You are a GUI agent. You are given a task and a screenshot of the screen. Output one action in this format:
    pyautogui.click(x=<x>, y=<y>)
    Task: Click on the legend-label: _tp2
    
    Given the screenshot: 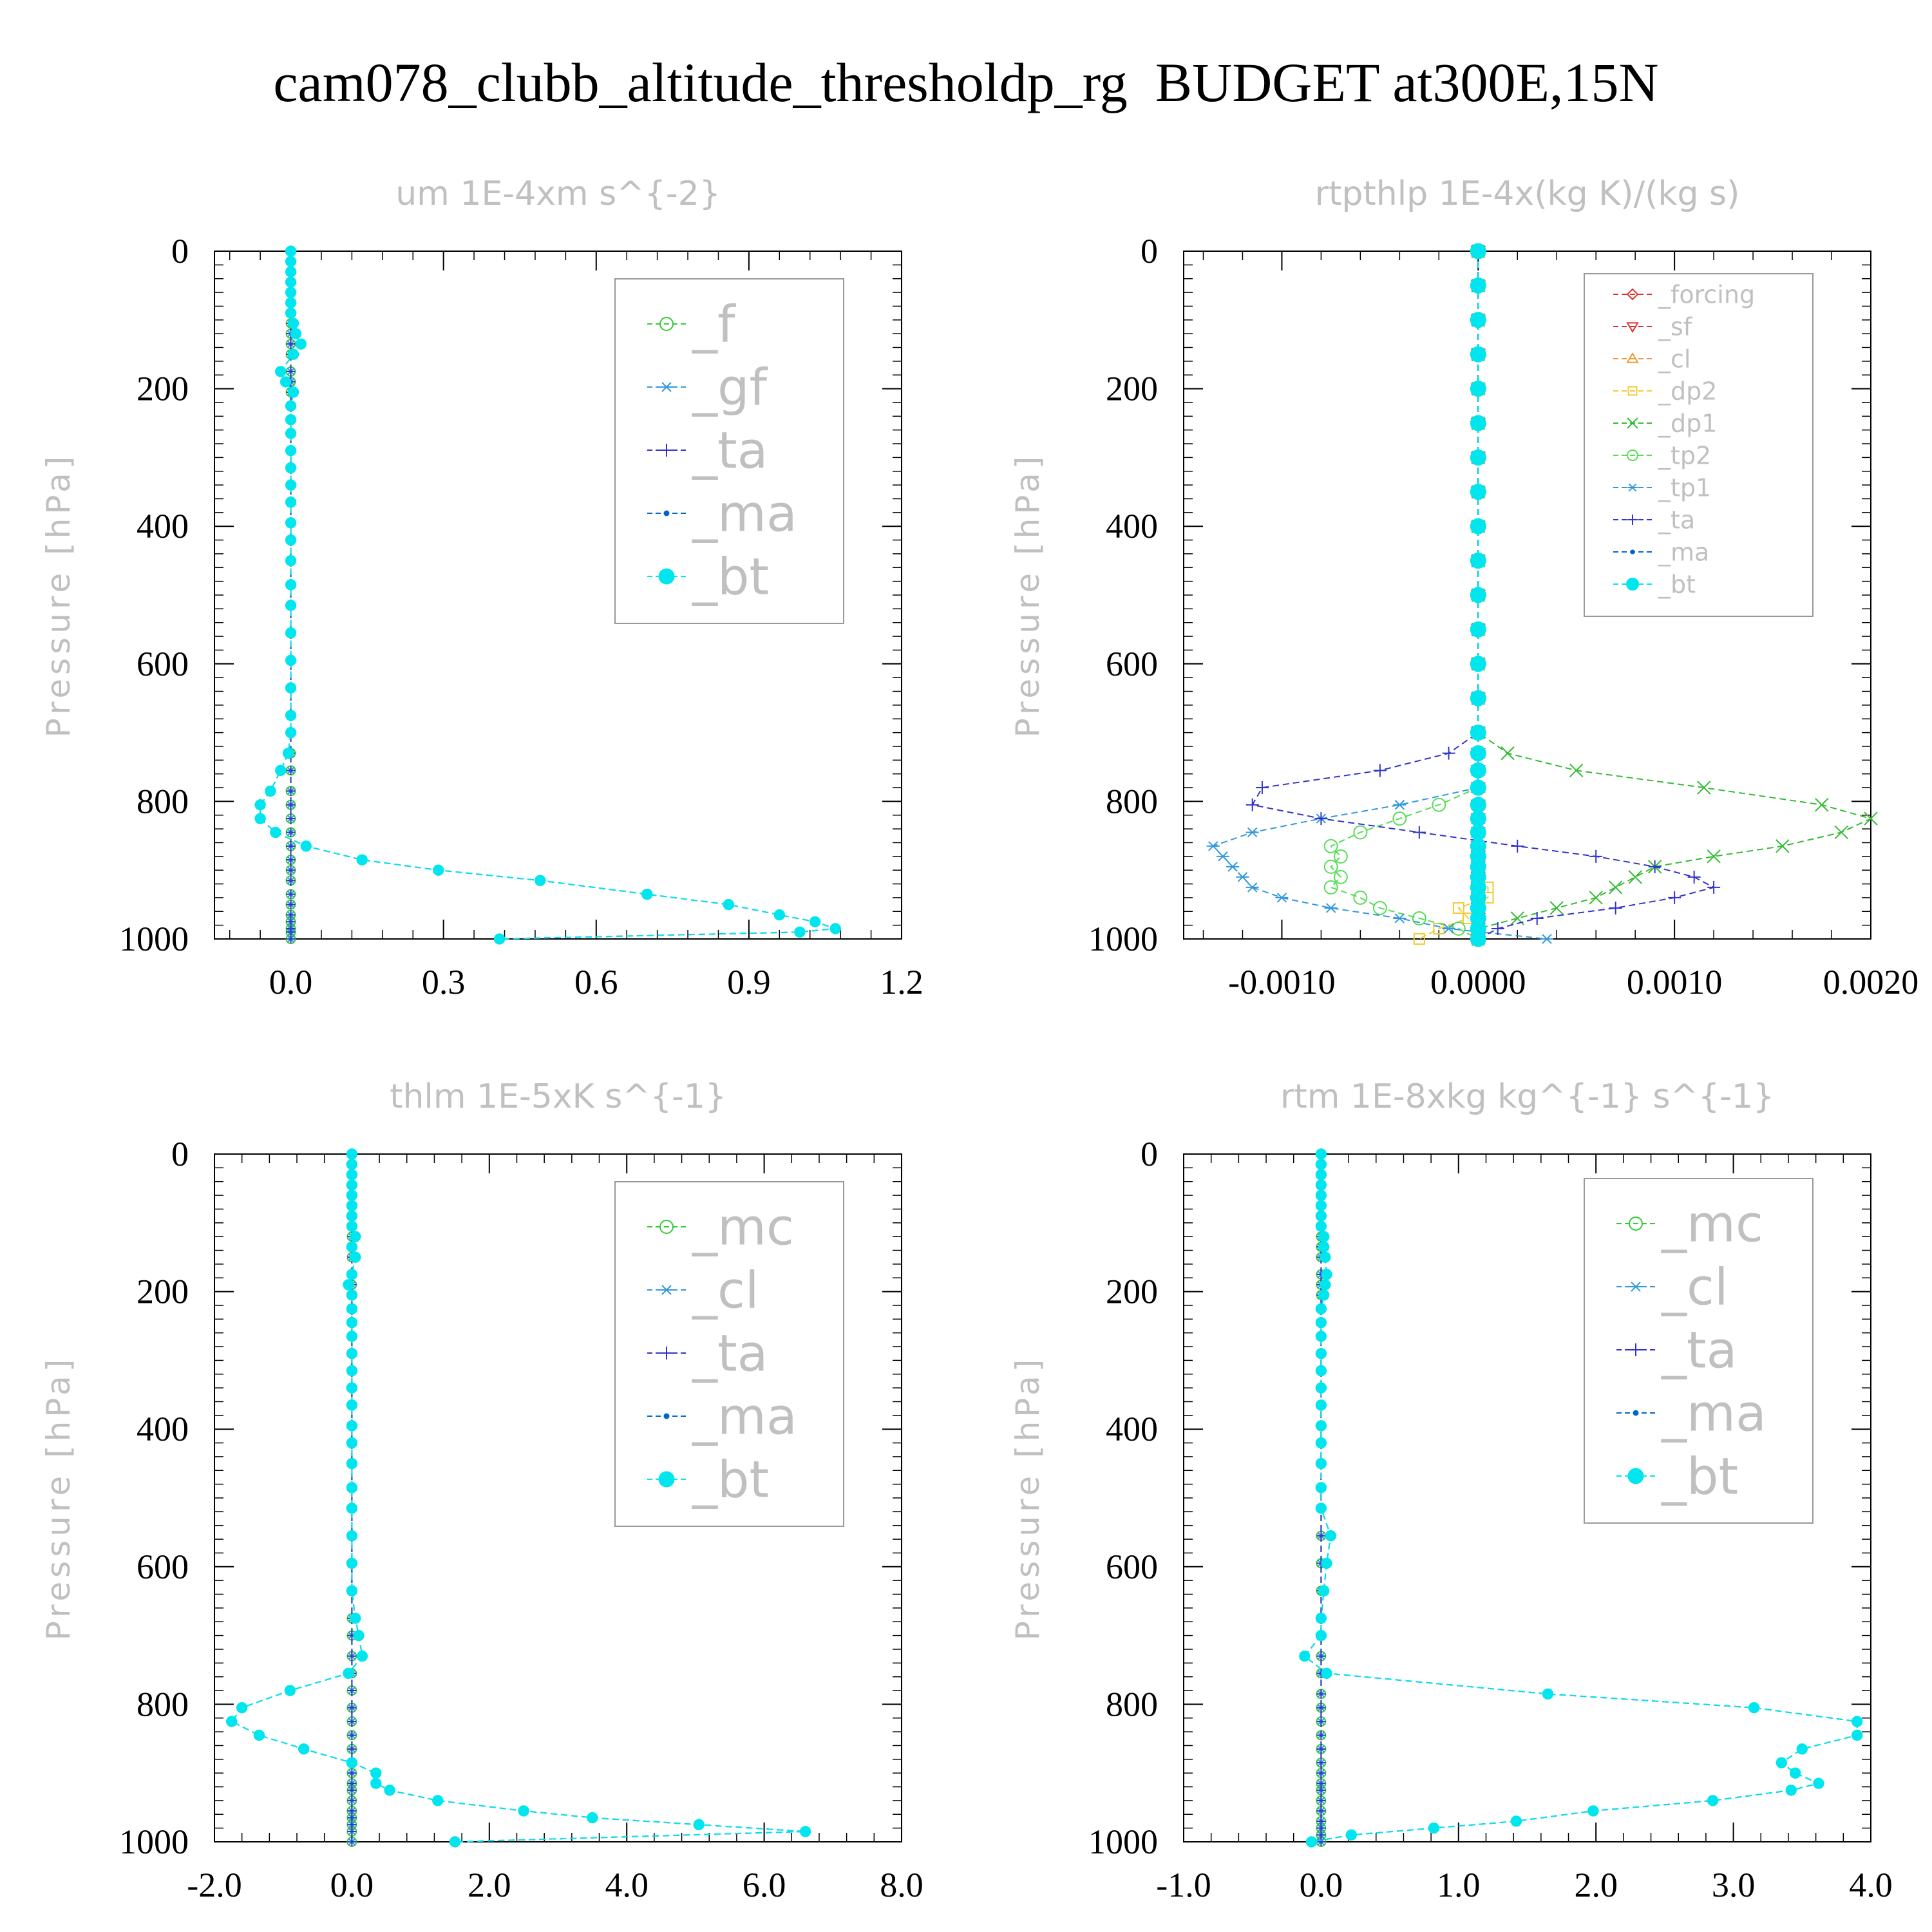 What is the action you would take?
    pyautogui.click(x=1684, y=455)
    